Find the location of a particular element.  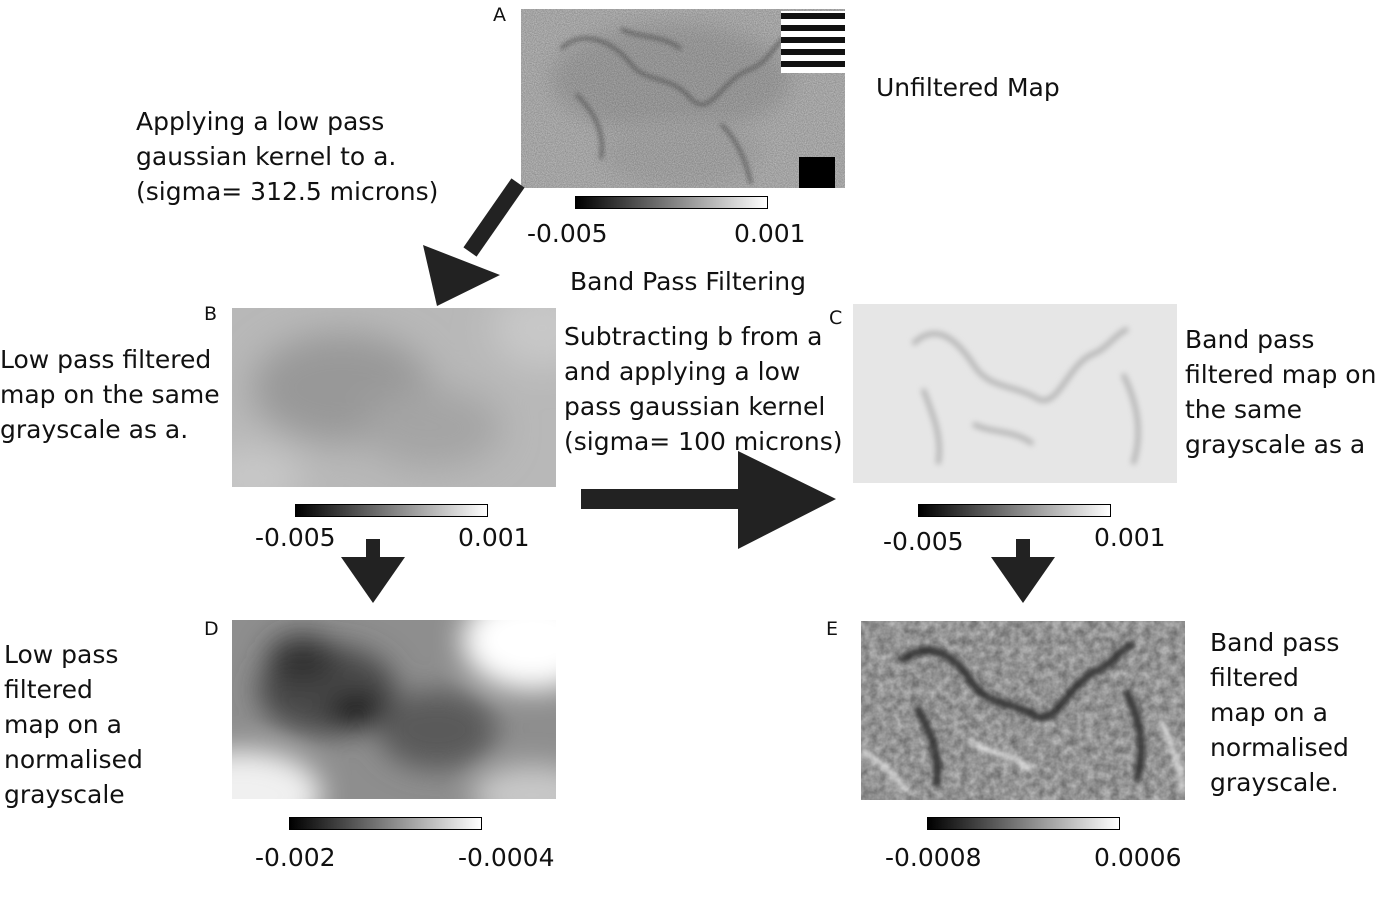

panel-b-colorbar is located at coordinates (391, 510).